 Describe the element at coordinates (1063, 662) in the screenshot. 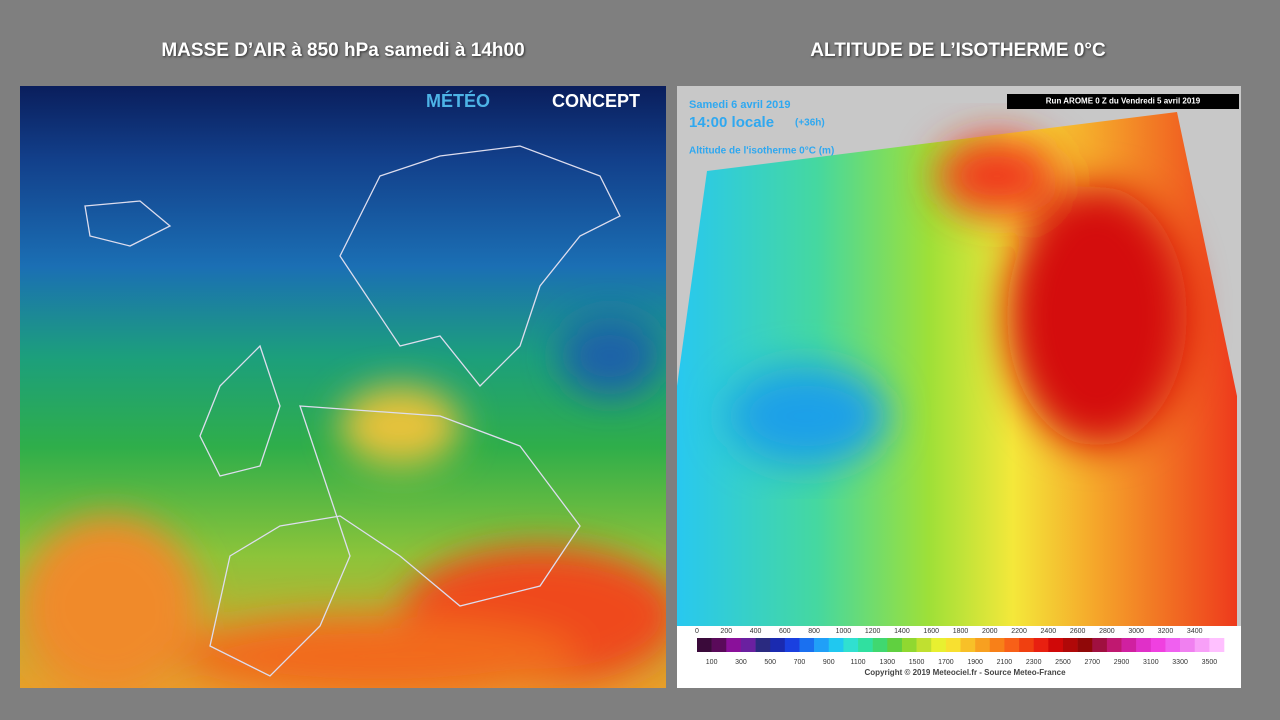

I see `legend-label: 2500` at that location.